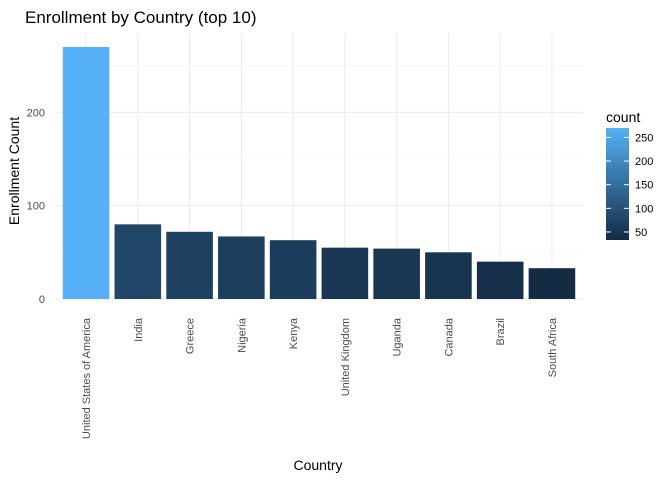  What do you see at coordinates (14, 171) in the screenshot?
I see `y-axis-title: Enrollment Count` at bounding box center [14, 171].